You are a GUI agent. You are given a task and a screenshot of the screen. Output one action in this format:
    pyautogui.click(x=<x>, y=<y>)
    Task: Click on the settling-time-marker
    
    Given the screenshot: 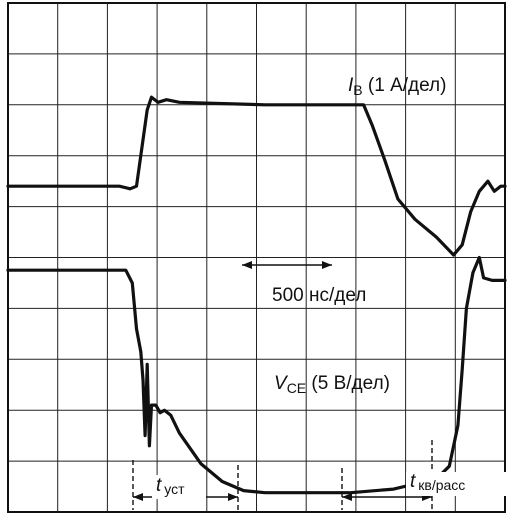 What is the action you would take?
    pyautogui.click(x=185, y=485)
    